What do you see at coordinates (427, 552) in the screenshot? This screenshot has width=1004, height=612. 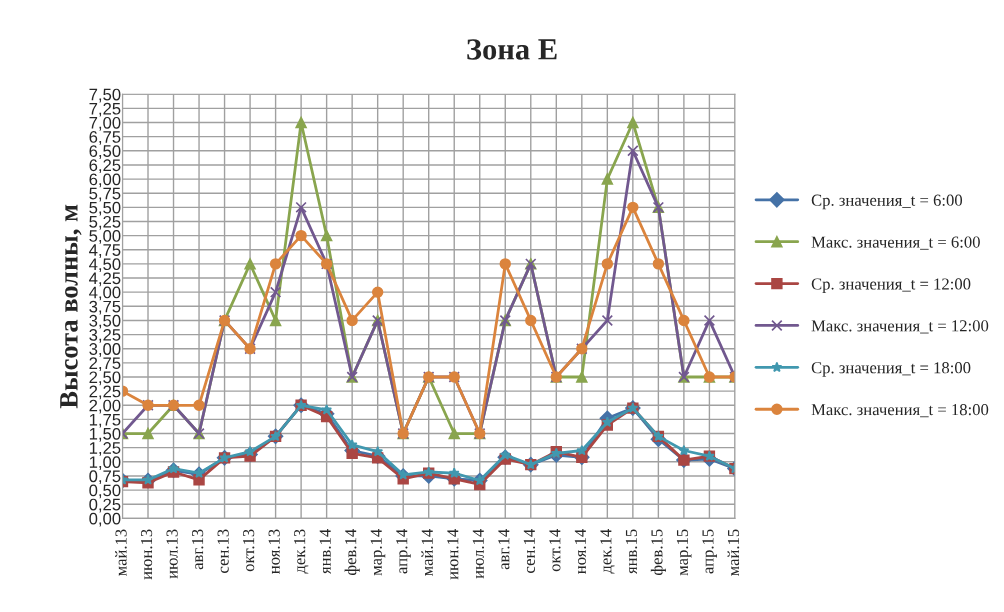 I see `x-tick-label: май.14` at bounding box center [427, 552].